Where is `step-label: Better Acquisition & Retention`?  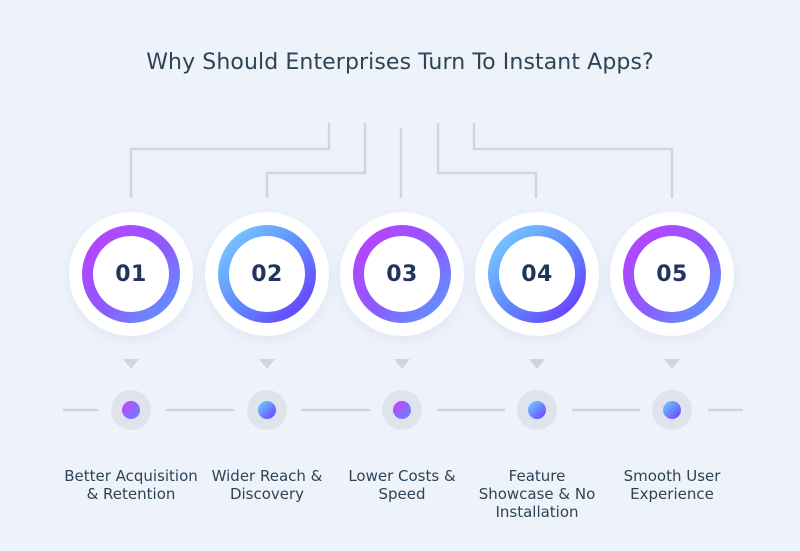
step-label: Better Acquisition & Retention is located at coordinates (131, 485).